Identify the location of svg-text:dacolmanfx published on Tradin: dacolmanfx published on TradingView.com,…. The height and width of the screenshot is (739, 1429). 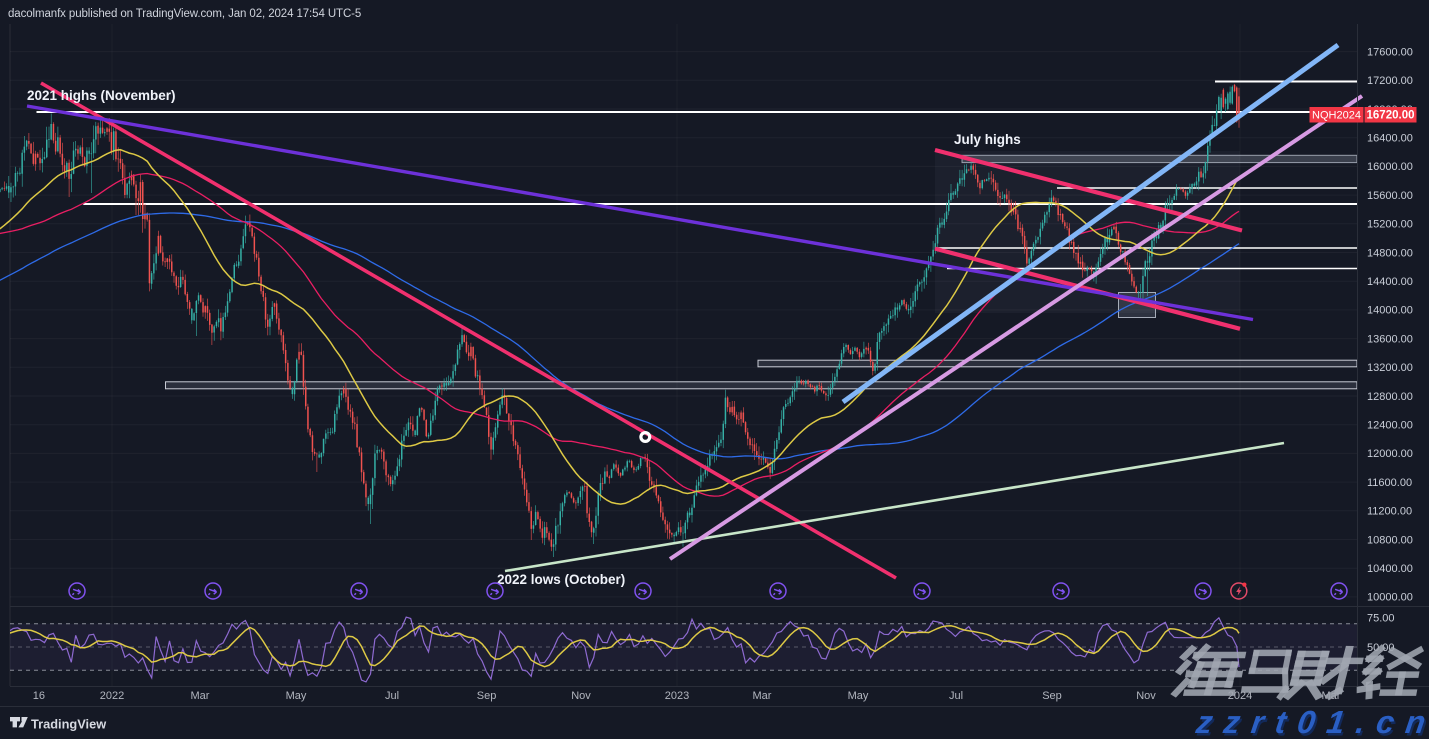
(184, 14).